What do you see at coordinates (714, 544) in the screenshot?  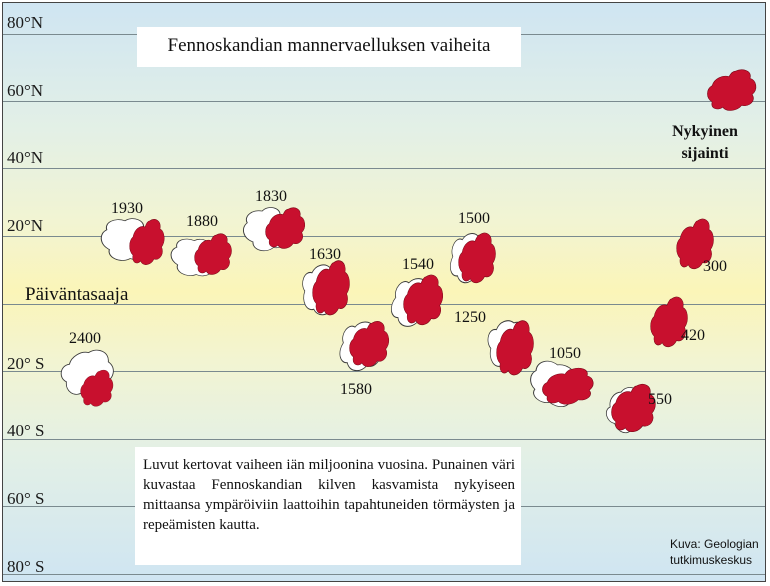 I see `credit-line-1: Kuva: Geologian` at bounding box center [714, 544].